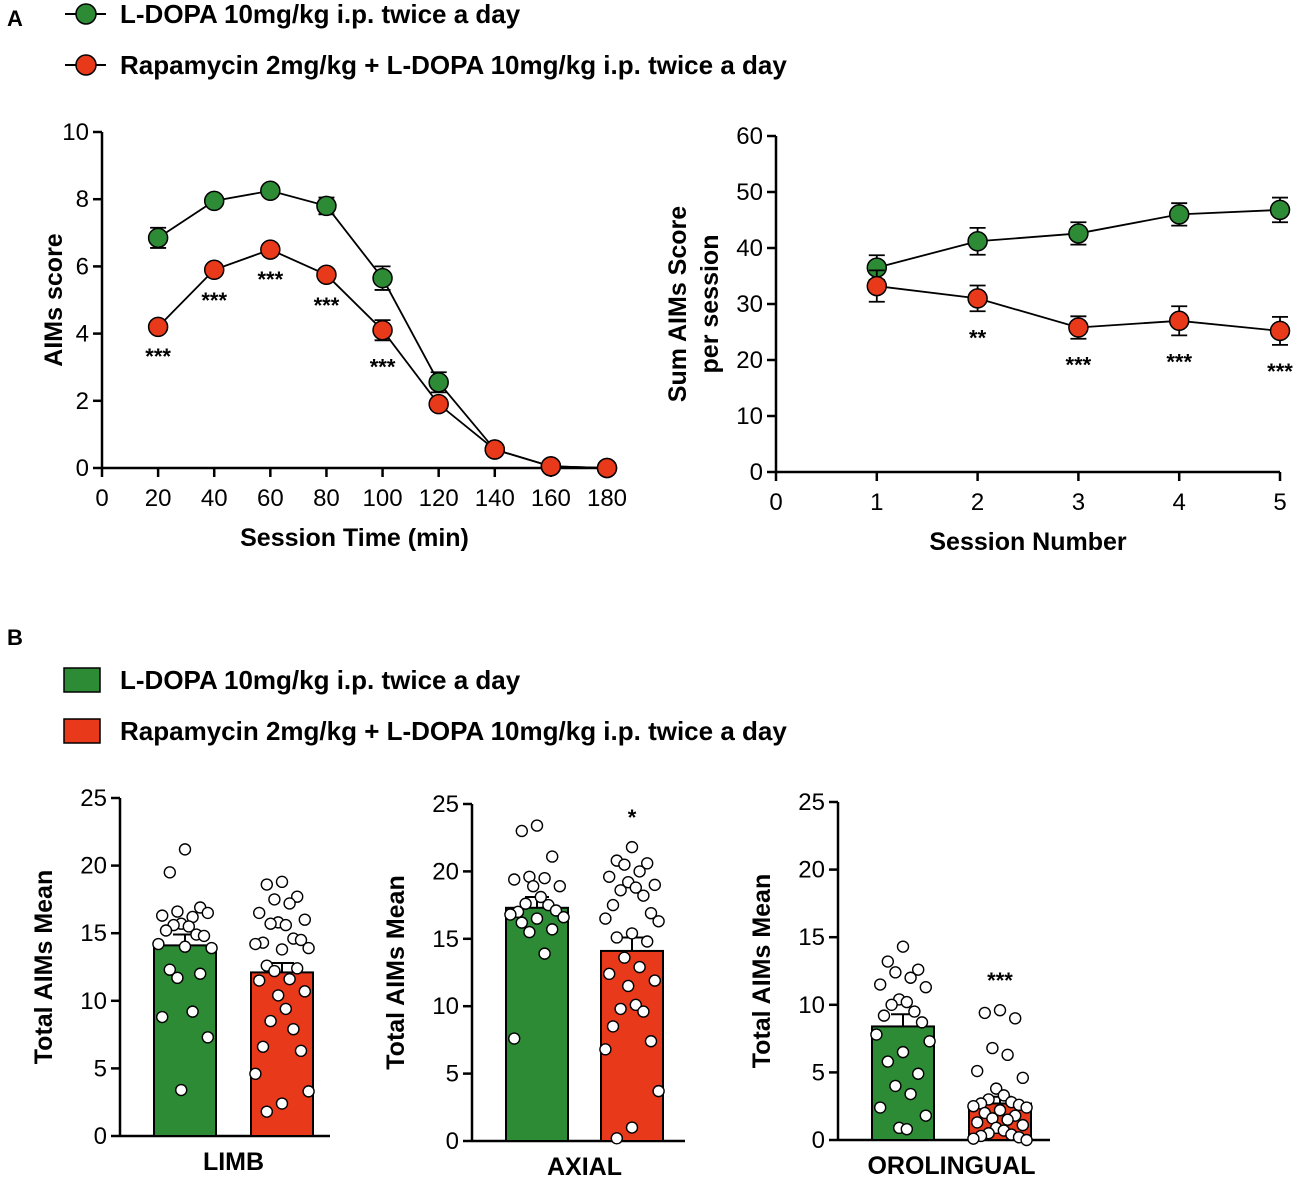 This screenshot has height=1179, width=1300. What do you see at coordinates (762, 971) in the screenshot?
I see `y-axis-title: Total AIMs Mean` at bounding box center [762, 971].